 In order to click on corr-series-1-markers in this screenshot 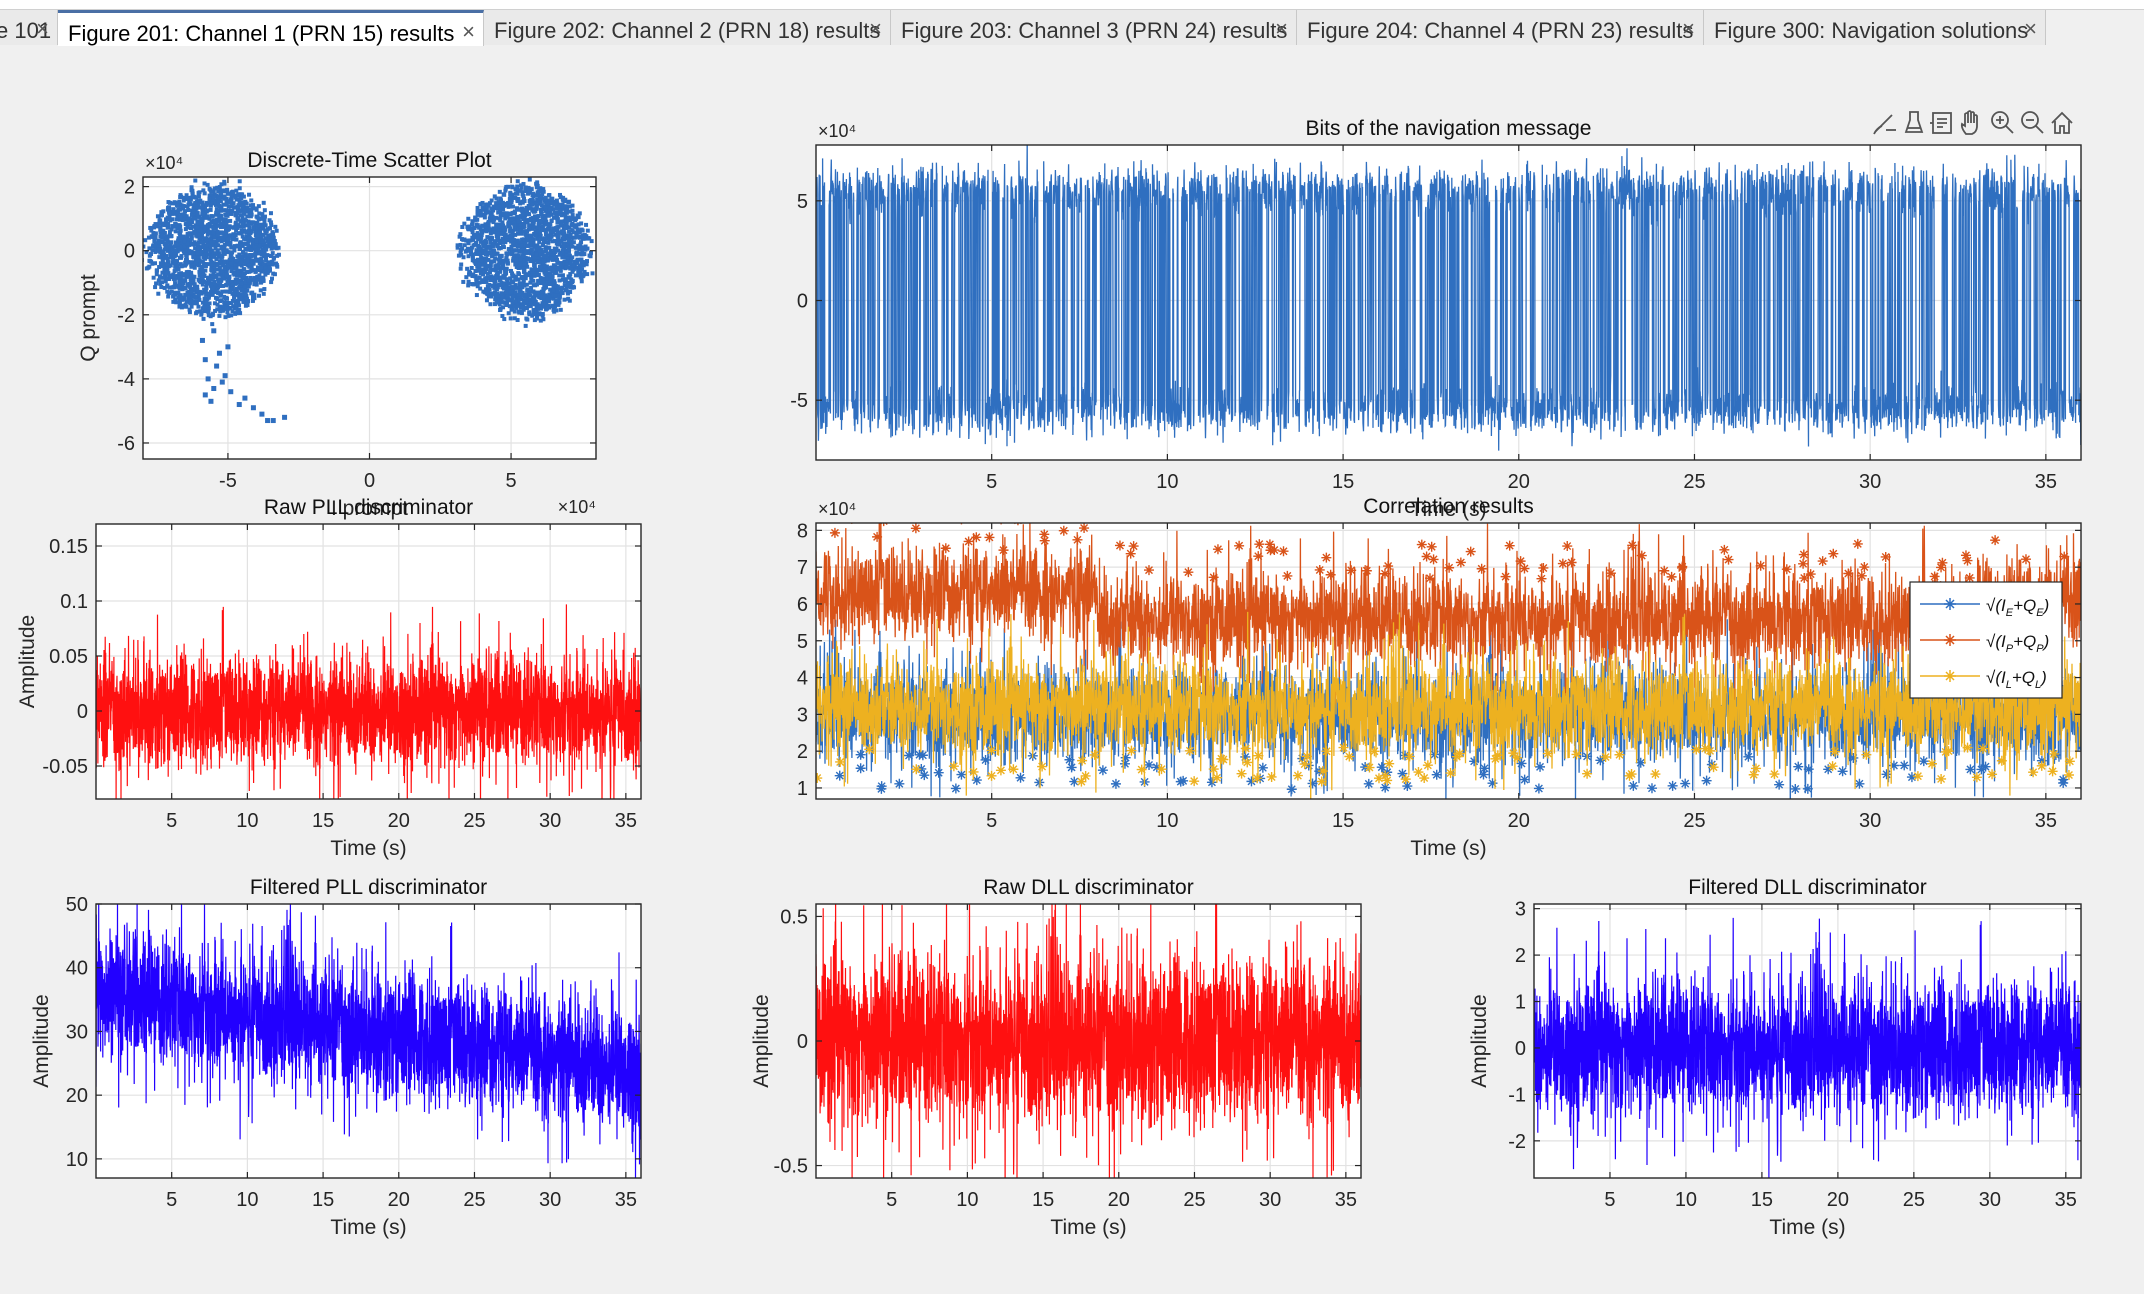, I will do `click(1451, 772)`.